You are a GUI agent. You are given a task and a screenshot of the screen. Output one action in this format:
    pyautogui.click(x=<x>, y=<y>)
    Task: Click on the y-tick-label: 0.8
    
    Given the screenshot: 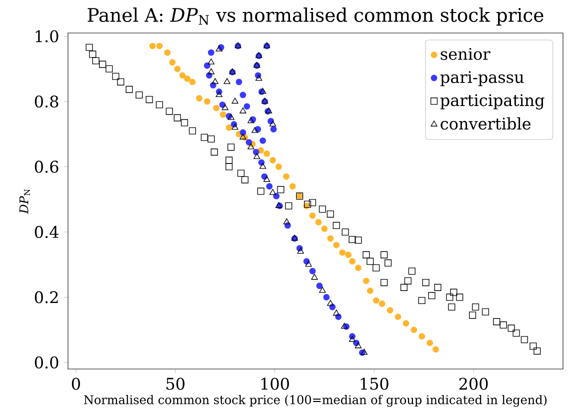 What is the action you would take?
    pyautogui.click(x=46, y=101)
    